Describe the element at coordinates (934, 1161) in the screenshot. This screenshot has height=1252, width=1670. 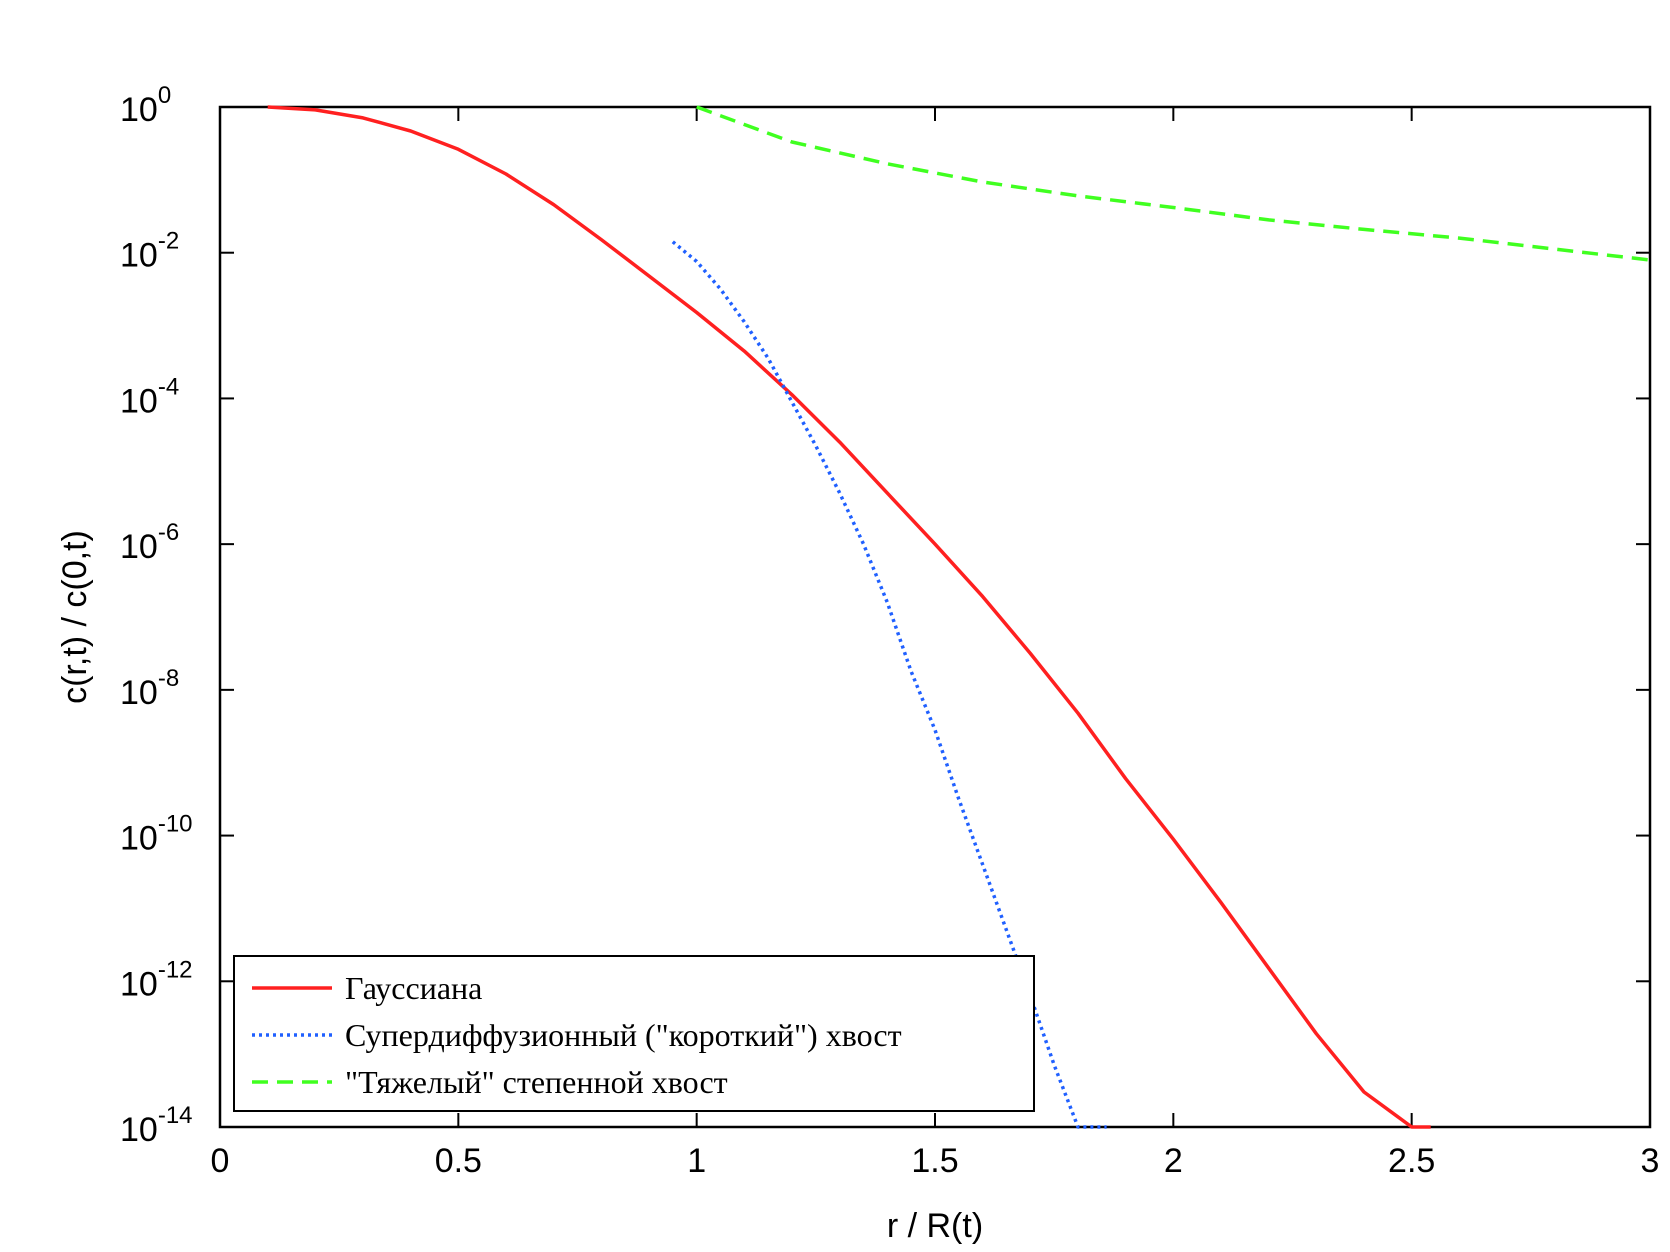
I see `x-tick-label: 1.5` at that location.